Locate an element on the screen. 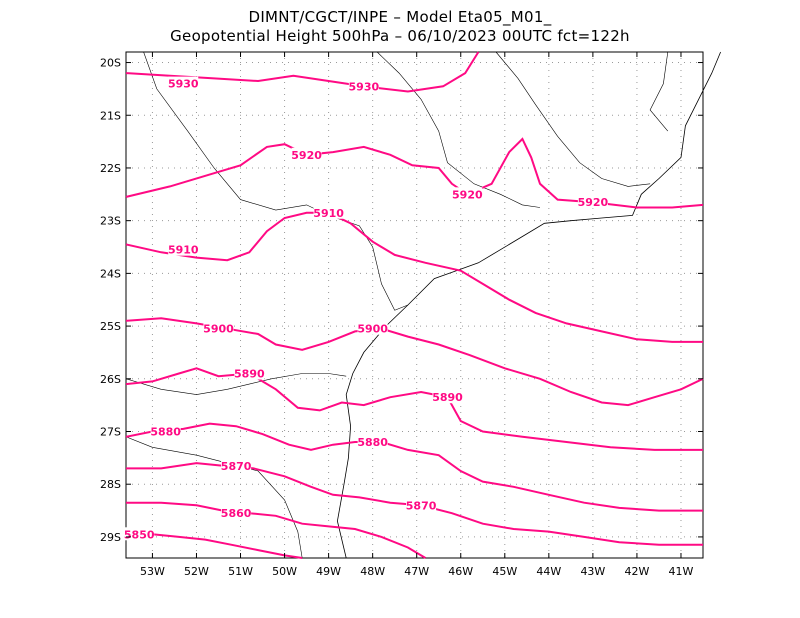  lon-tick-label: 43W is located at coordinates (592, 571).